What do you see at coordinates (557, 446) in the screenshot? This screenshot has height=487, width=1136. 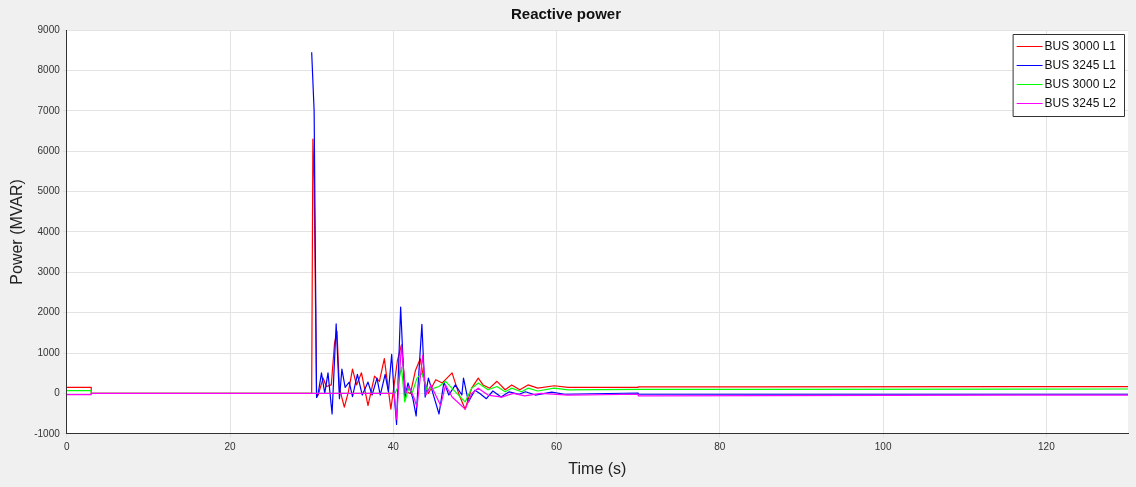 I see `x-tick-label: 60` at bounding box center [557, 446].